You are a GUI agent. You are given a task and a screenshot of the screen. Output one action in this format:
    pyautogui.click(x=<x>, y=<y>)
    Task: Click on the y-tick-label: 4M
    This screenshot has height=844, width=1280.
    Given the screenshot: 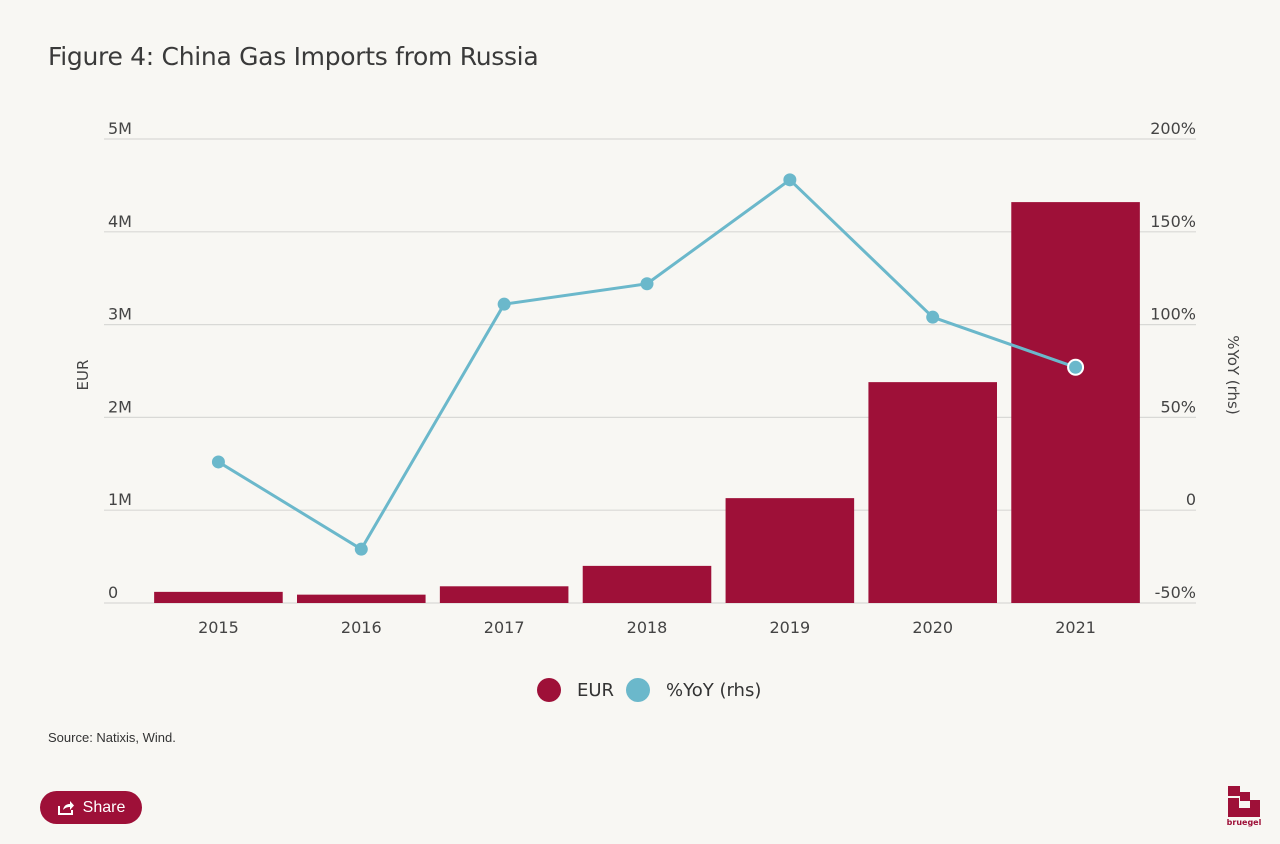 What is the action you would take?
    pyautogui.click(x=120, y=221)
    